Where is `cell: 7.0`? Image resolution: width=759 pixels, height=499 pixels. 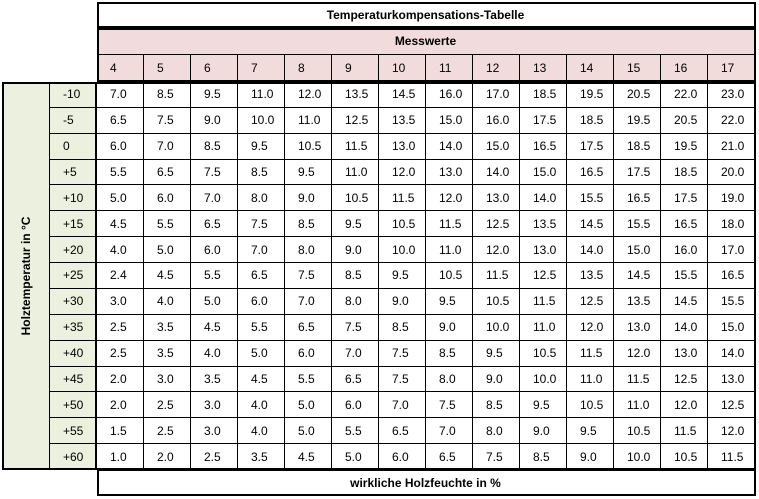
cell: 7.0 is located at coordinates (261, 250).